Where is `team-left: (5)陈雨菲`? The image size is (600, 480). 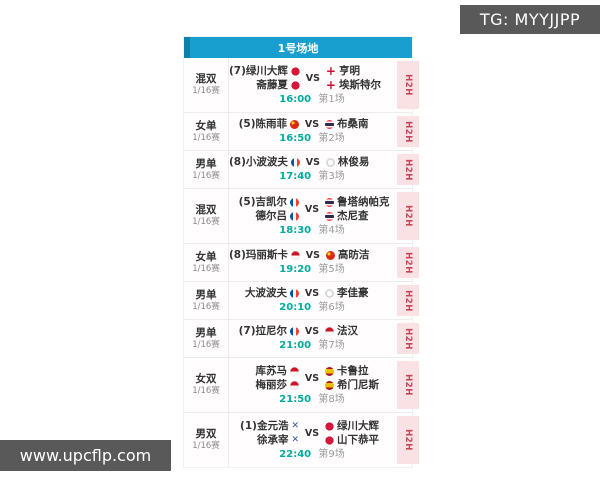
team-left: (5)陈雨菲 is located at coordinates (264, 124).